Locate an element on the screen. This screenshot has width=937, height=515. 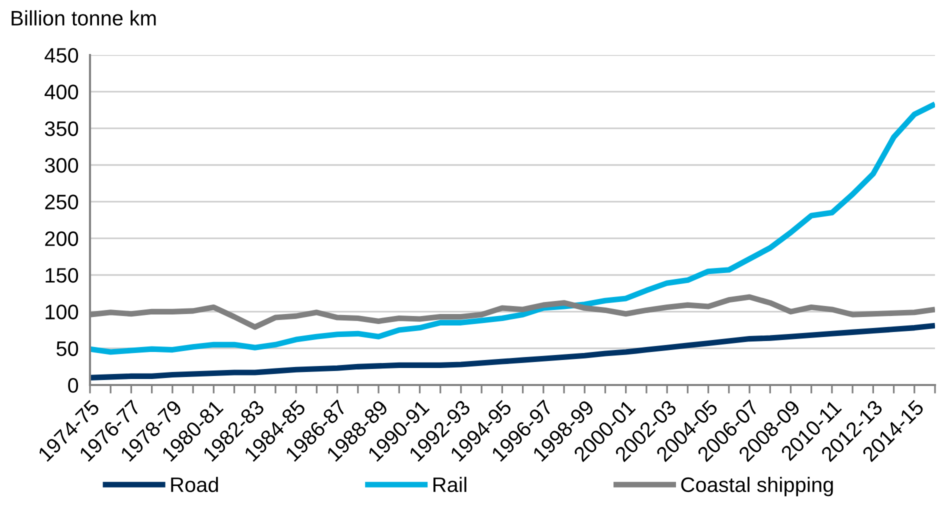
y-tick-label: 0 is located at coordinates (73, 385).